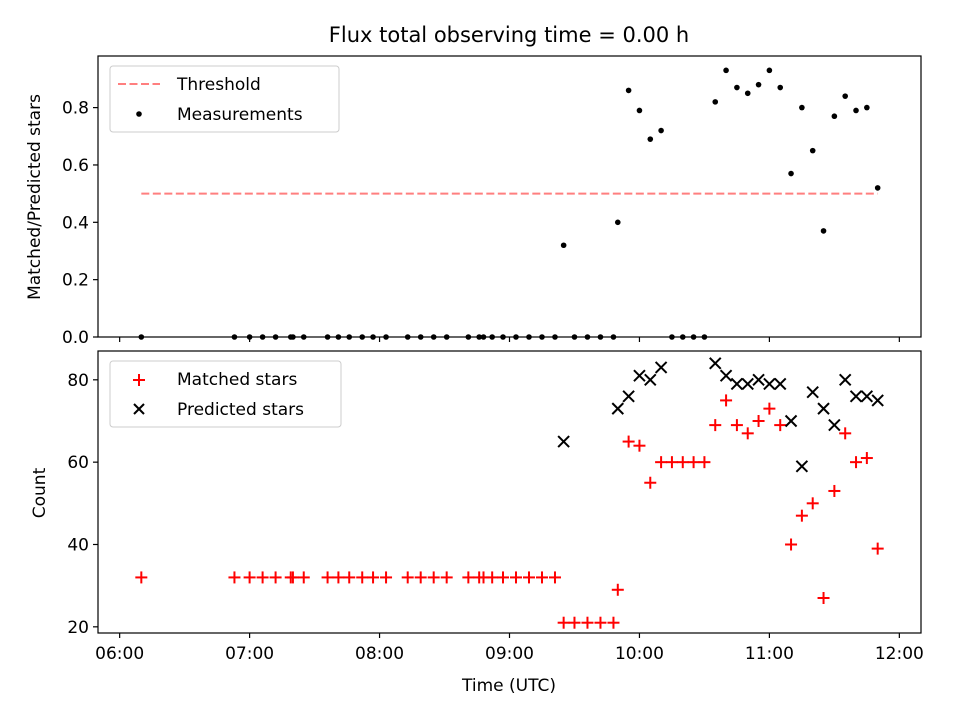 Image resolution: width=960 pixels, height=720 pixels. Describe the element at coordinates (78, 628) in the screenshot. I see `count-y-tick-label: 20` at that location.